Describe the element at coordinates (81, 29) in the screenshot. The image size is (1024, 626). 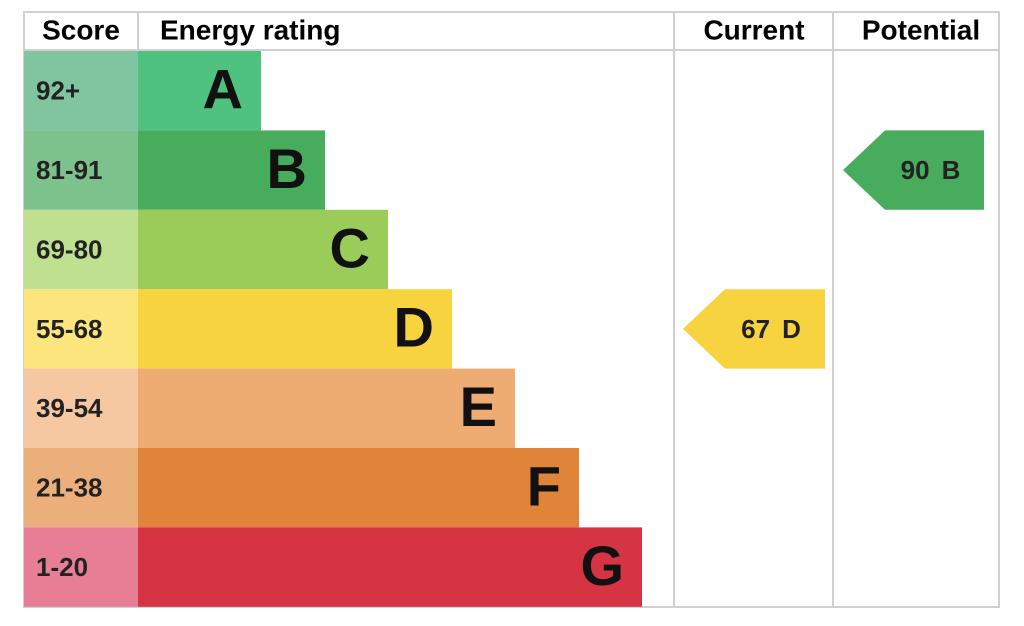
I see `header-score: Score` at that location.